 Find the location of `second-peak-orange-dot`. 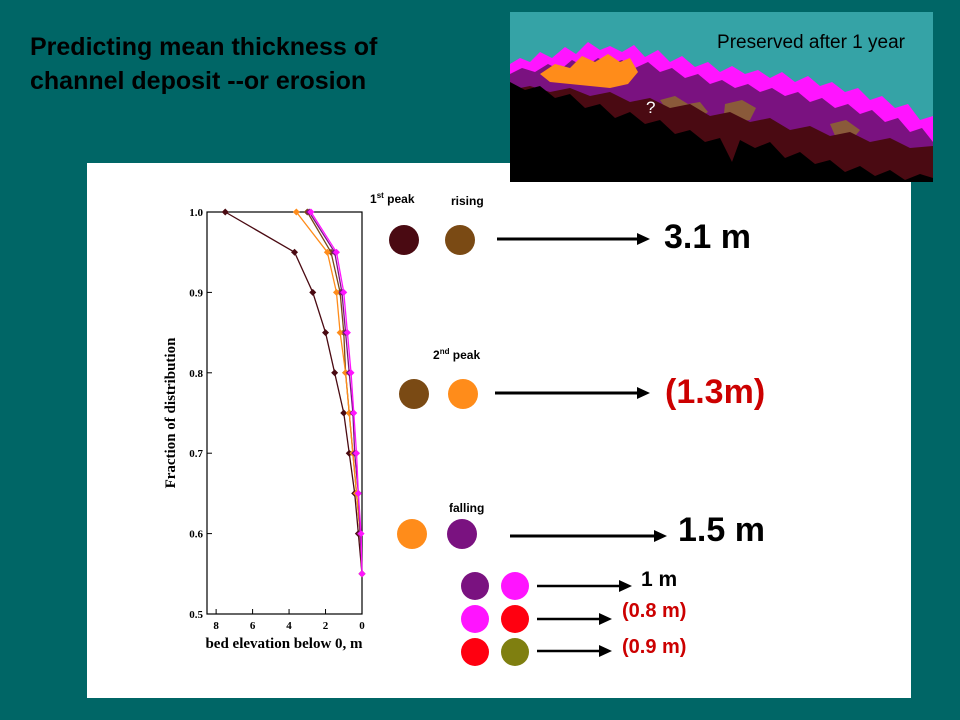

second-peak-orange-dot is located at coordinates (463, 394).